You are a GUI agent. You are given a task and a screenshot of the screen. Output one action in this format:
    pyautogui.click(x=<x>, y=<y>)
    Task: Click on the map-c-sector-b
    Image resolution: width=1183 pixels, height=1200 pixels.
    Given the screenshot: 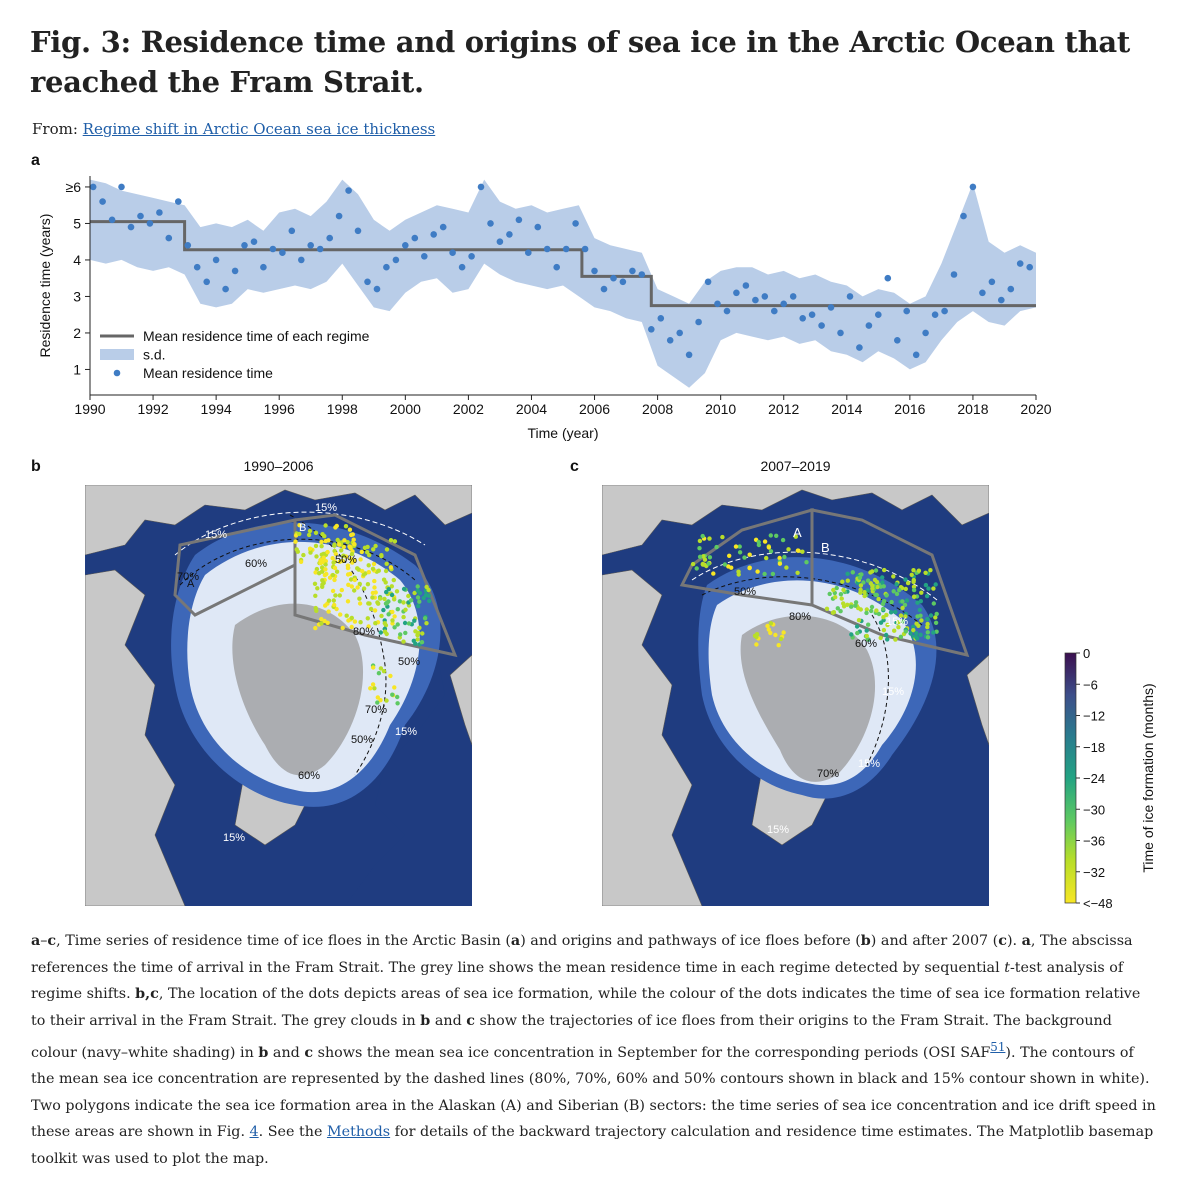 What is the action you would take?
    pyautogui.click(x=890, y=583)
    